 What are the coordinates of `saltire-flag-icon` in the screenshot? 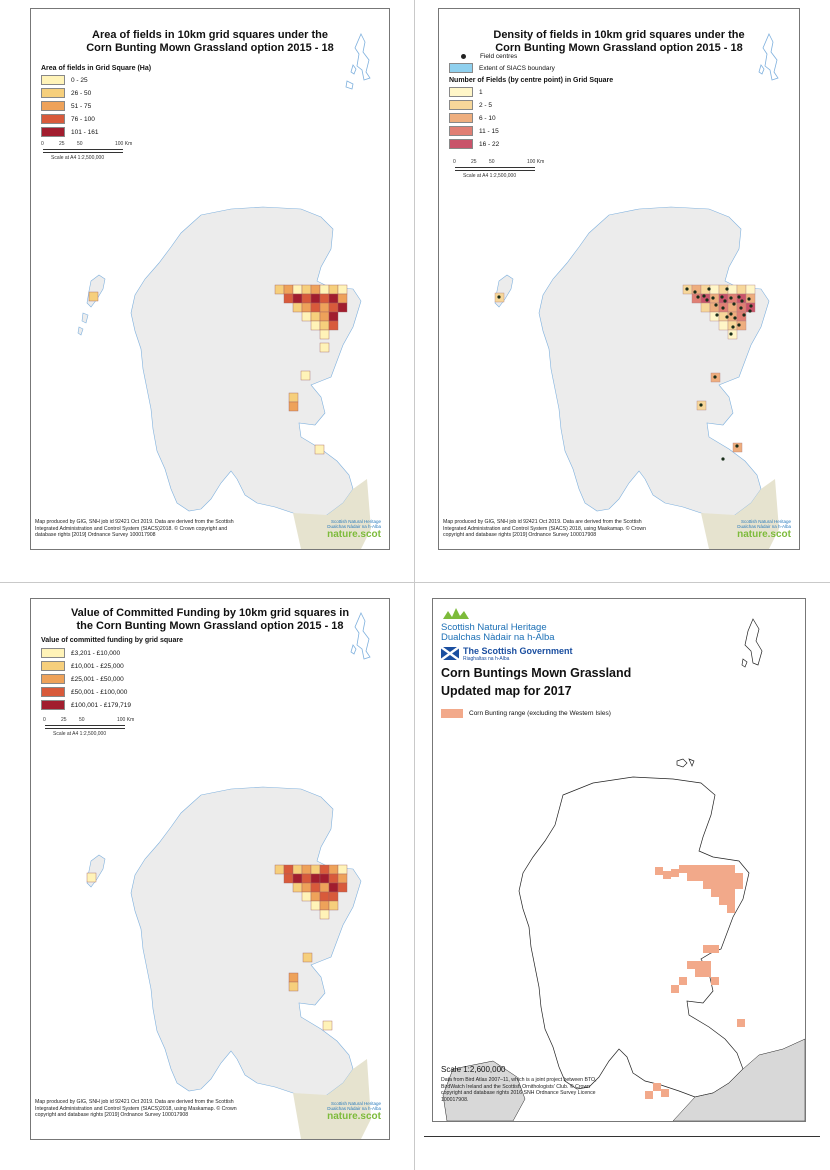 It's located at (450, 653).